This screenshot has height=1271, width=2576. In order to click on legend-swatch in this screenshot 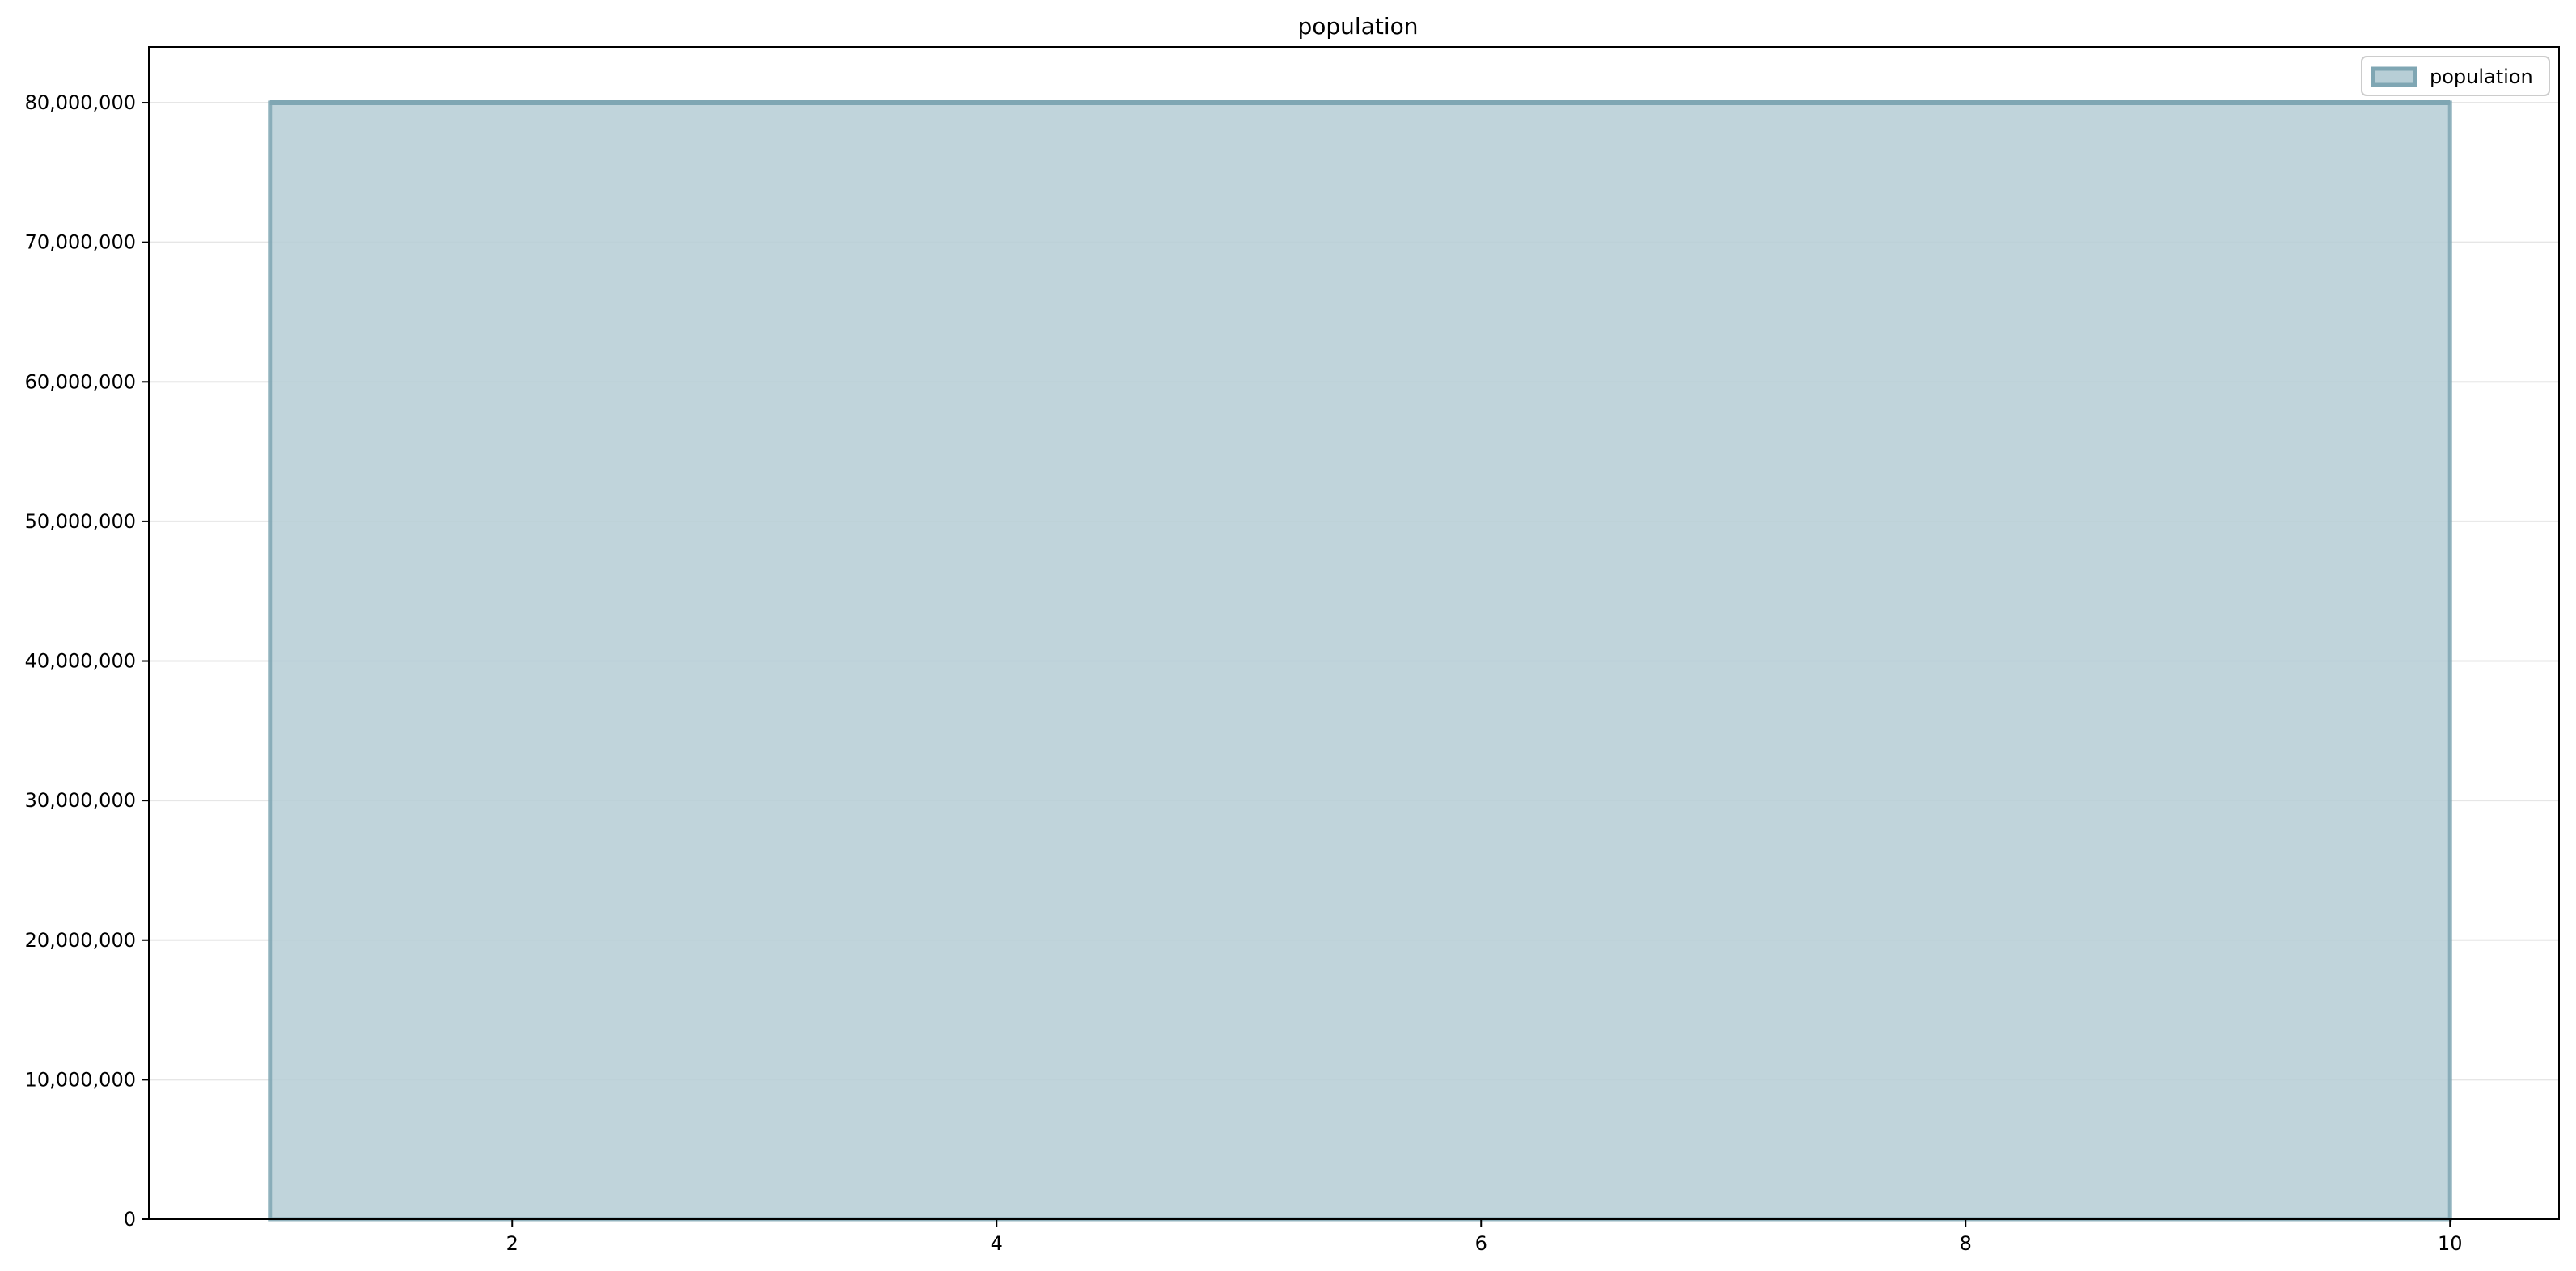, I will do `click(2394, 76)`.